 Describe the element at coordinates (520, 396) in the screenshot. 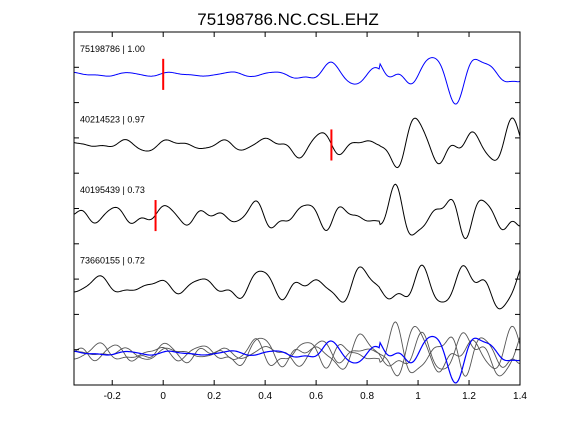

I see `x-tick-label: 1.4` at that location.